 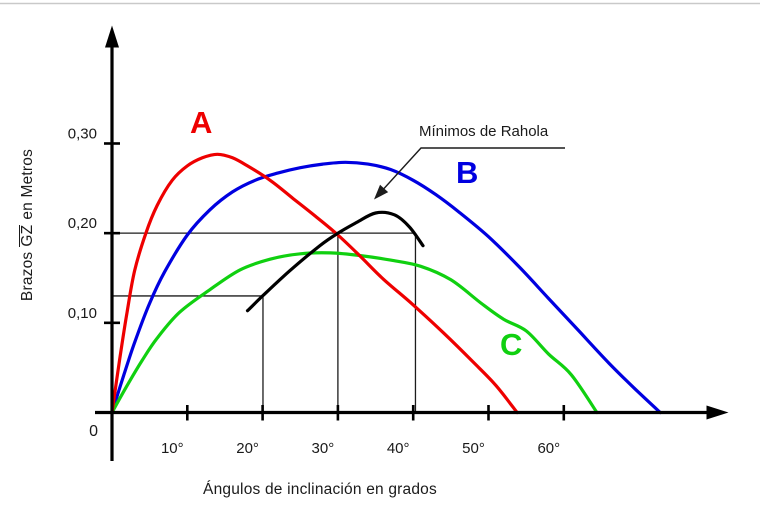 What do you see at coordinates (82, 223) in the screenshot?
I see `y-tick-label: 0,20` at bounding box center [82, 223].